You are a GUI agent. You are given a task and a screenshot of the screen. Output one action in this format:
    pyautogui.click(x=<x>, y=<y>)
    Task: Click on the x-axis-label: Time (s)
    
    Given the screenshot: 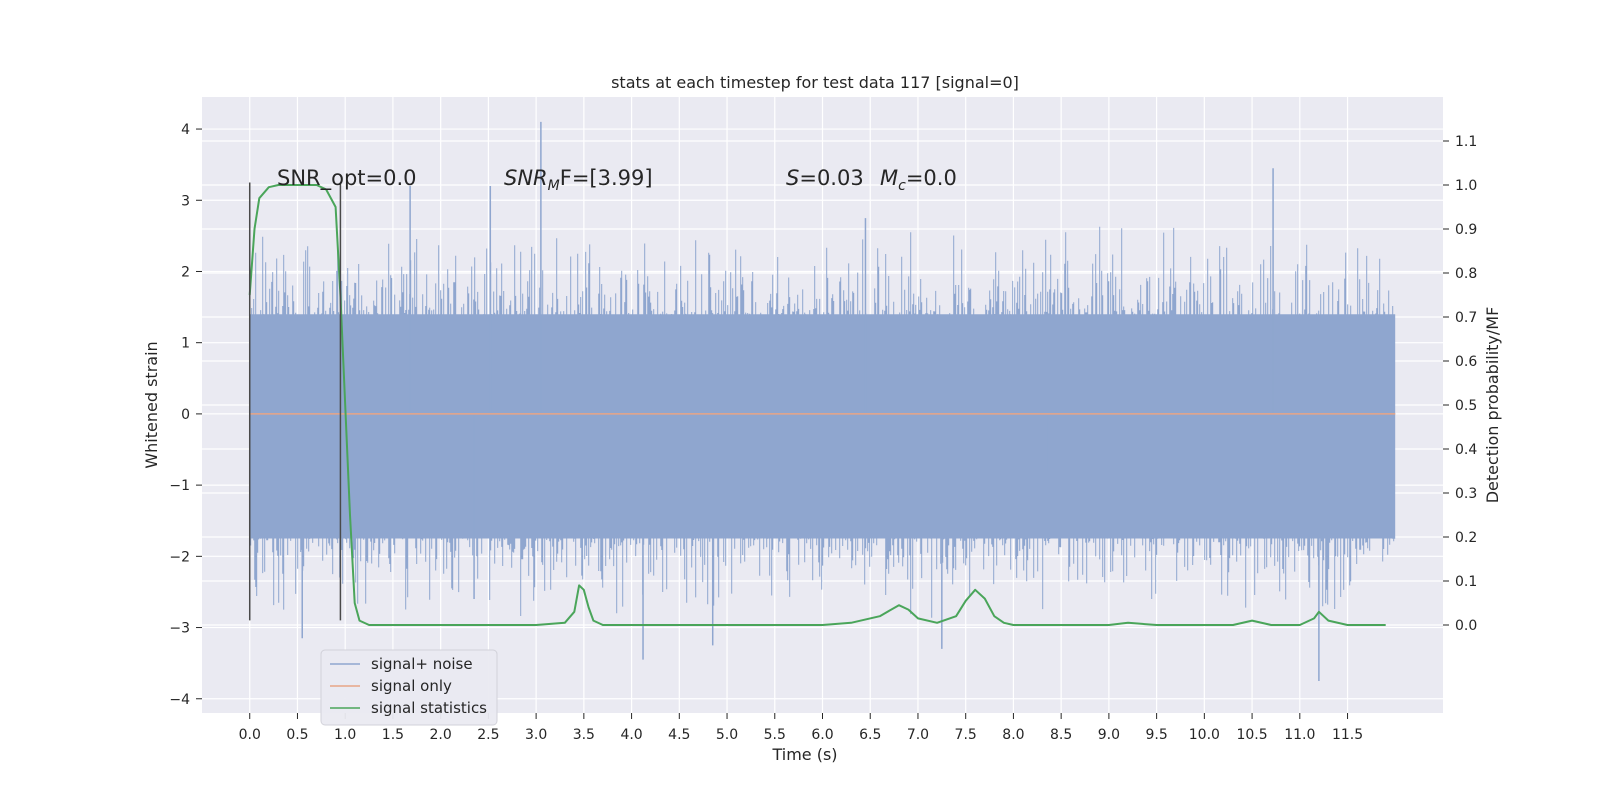 What is the action you would take?
    pyautogui.click(x=804, y=754)
    